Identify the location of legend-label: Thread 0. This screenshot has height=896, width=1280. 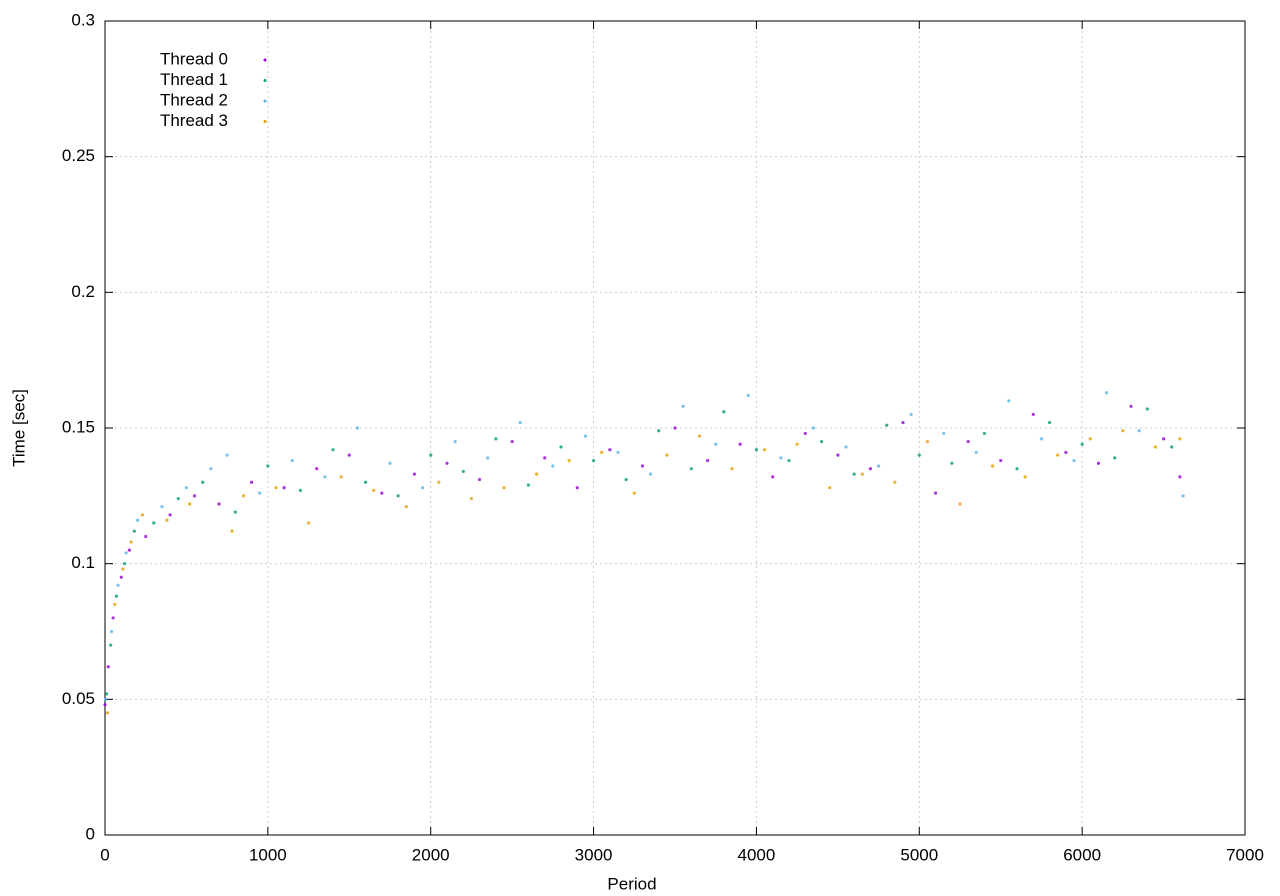
(194, 58).